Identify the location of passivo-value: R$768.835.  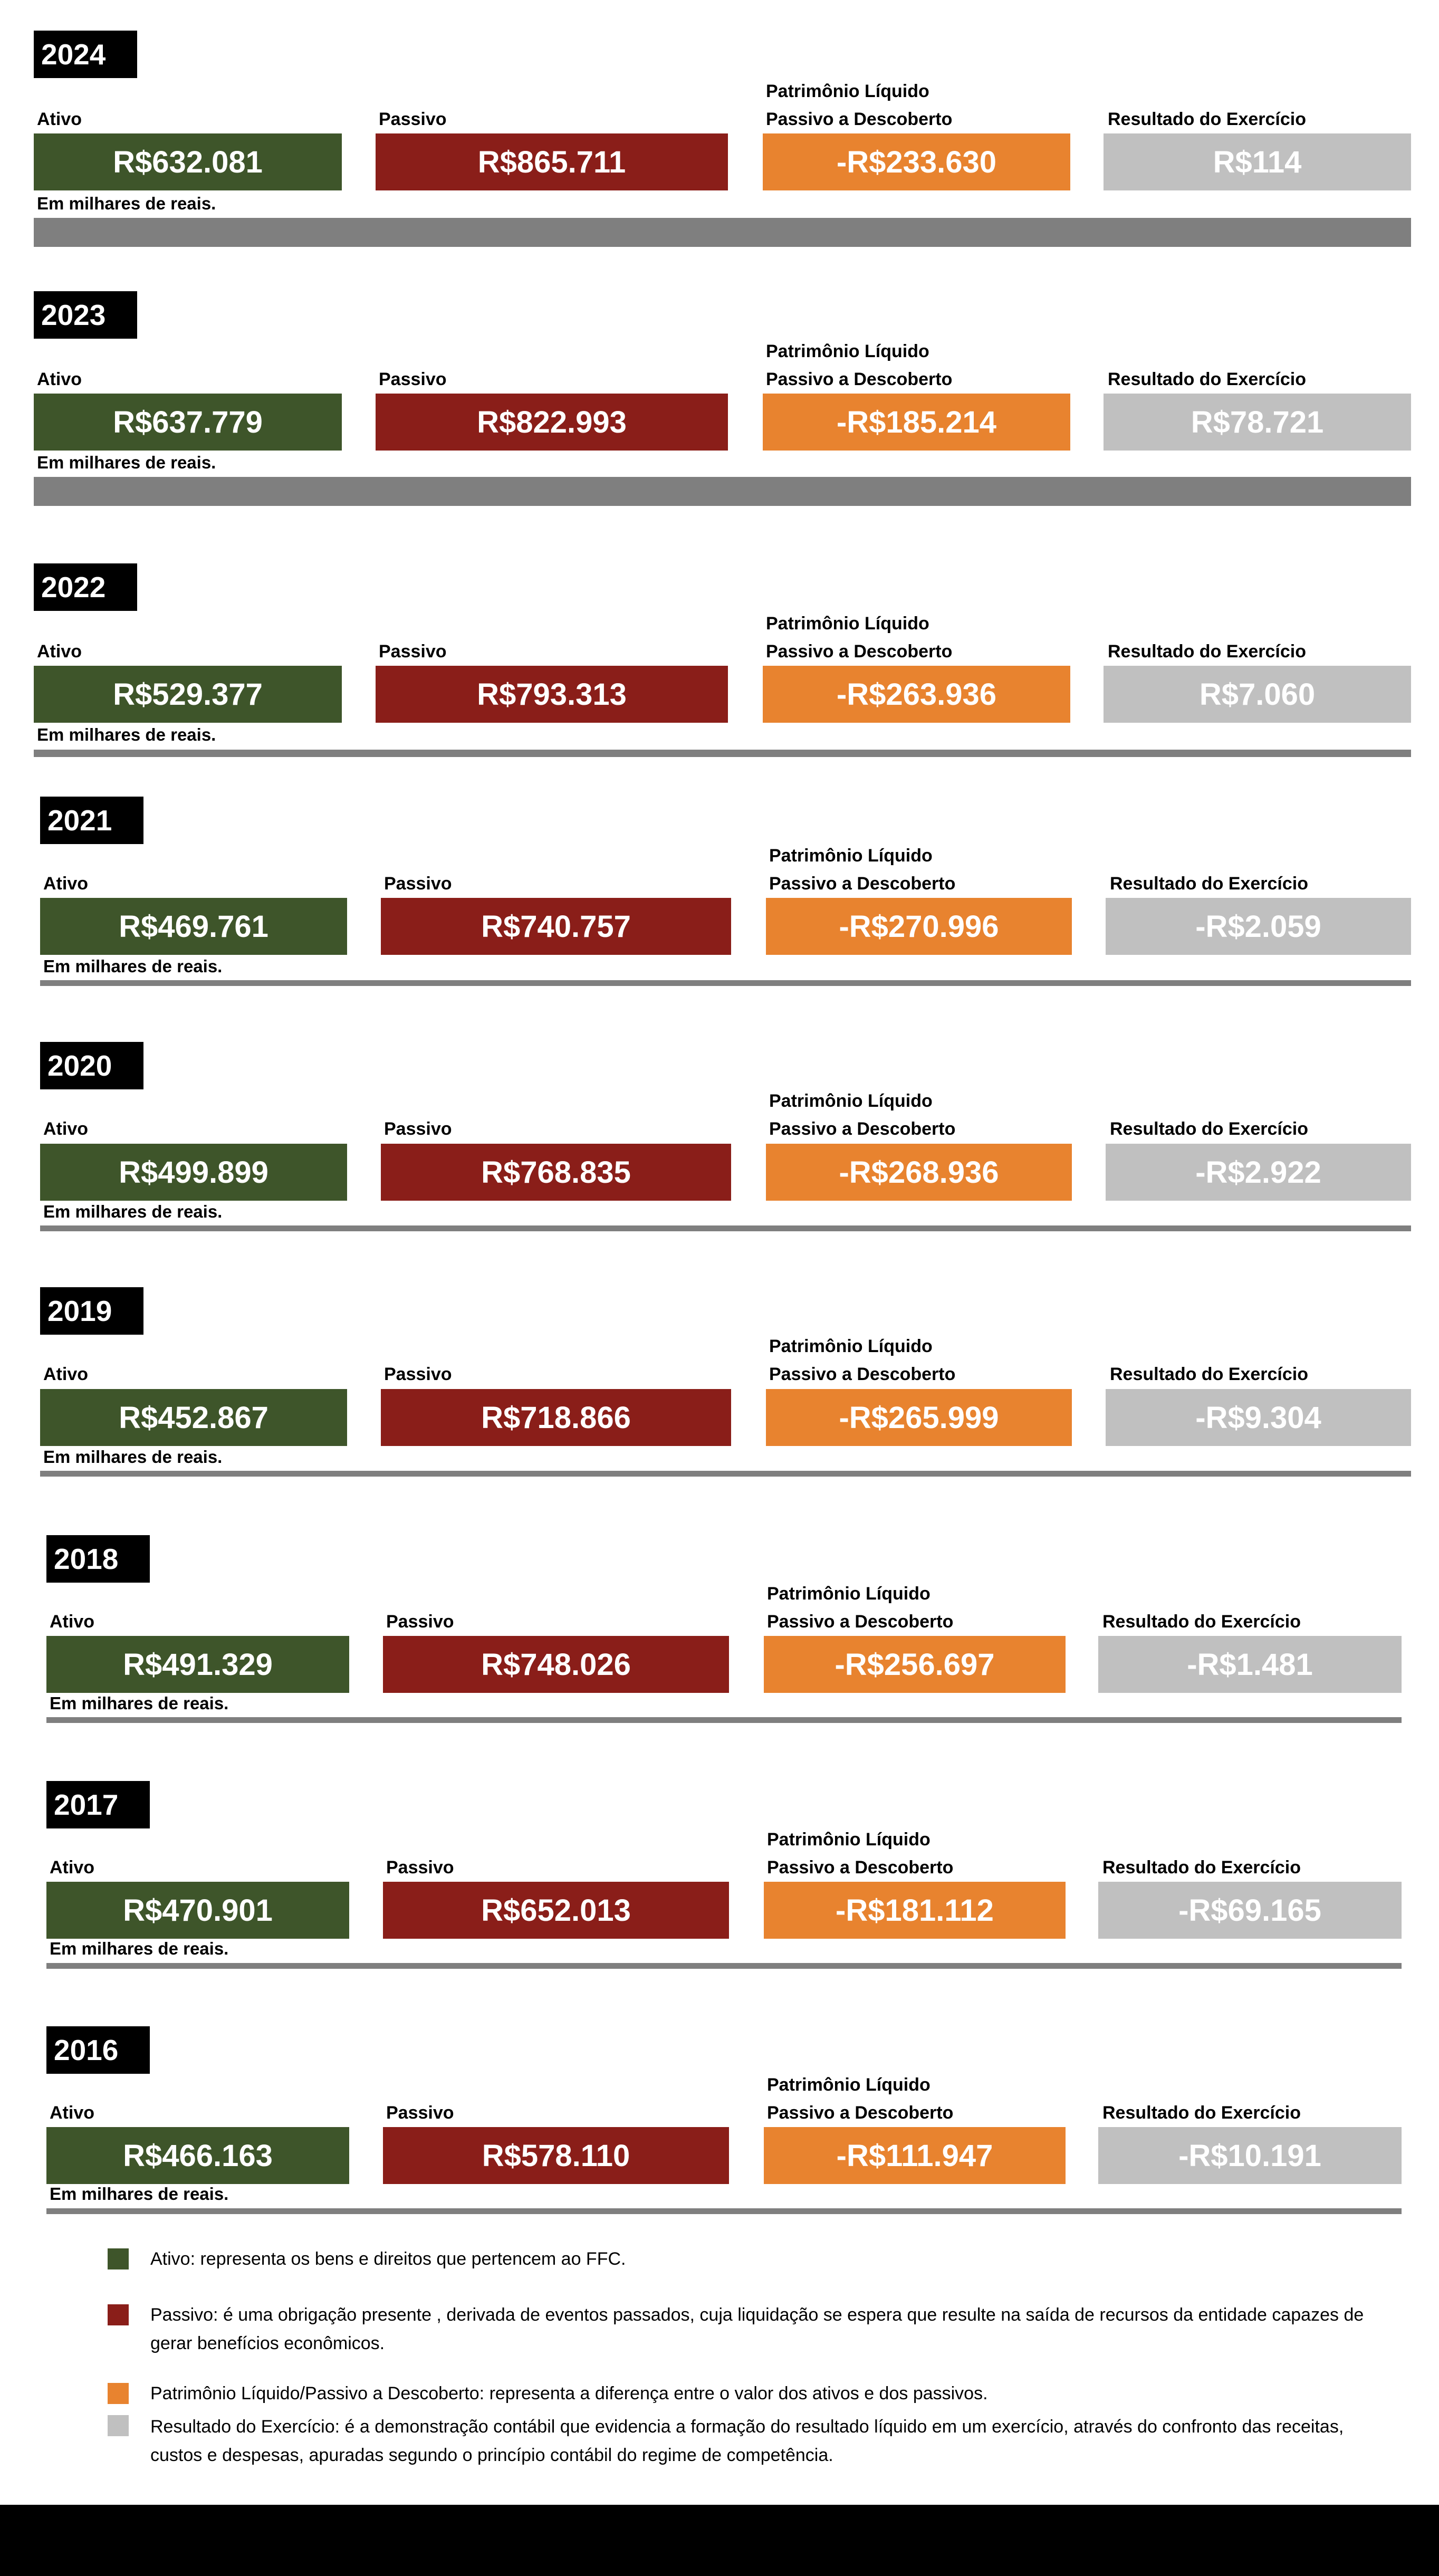
(556, 1172).